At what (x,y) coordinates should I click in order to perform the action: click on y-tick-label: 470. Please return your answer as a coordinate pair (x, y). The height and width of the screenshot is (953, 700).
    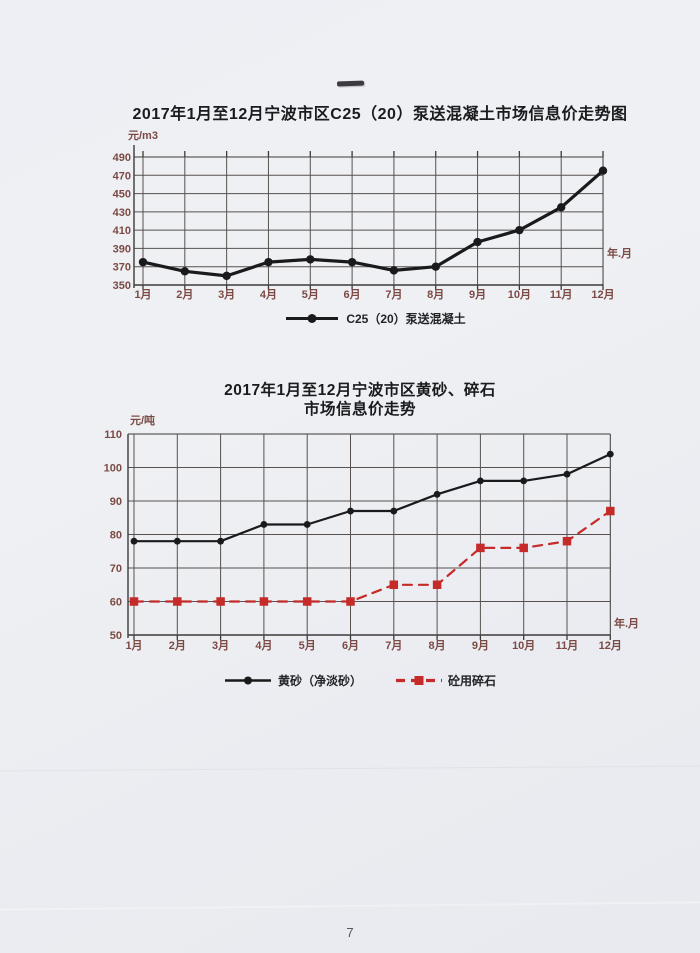
    Looking at the image, I should click on (122, 176).